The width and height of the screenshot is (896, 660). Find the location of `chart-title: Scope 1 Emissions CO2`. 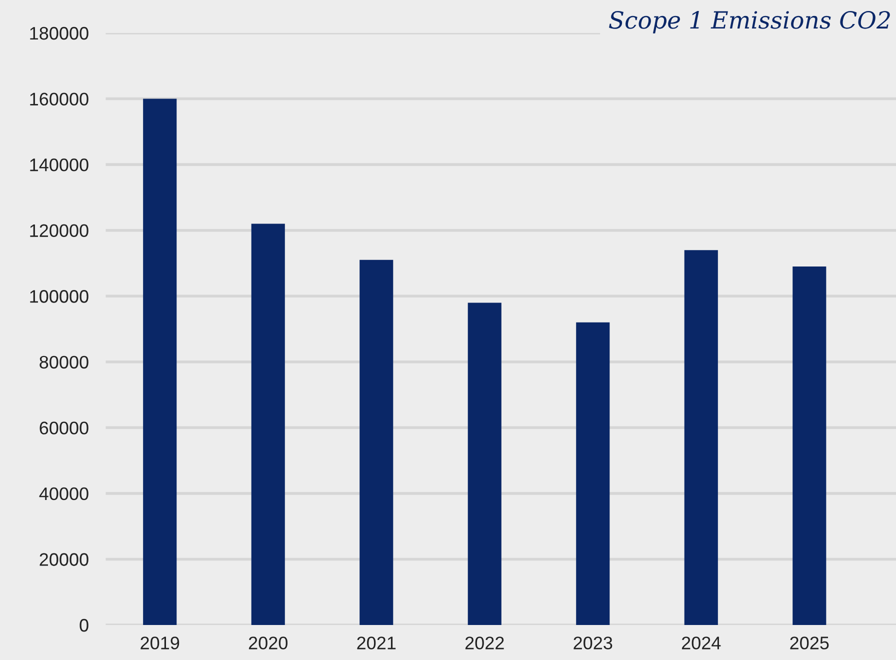

chart-title: Scope 1 Emissions CO2 is located at coordinates (749, 22).